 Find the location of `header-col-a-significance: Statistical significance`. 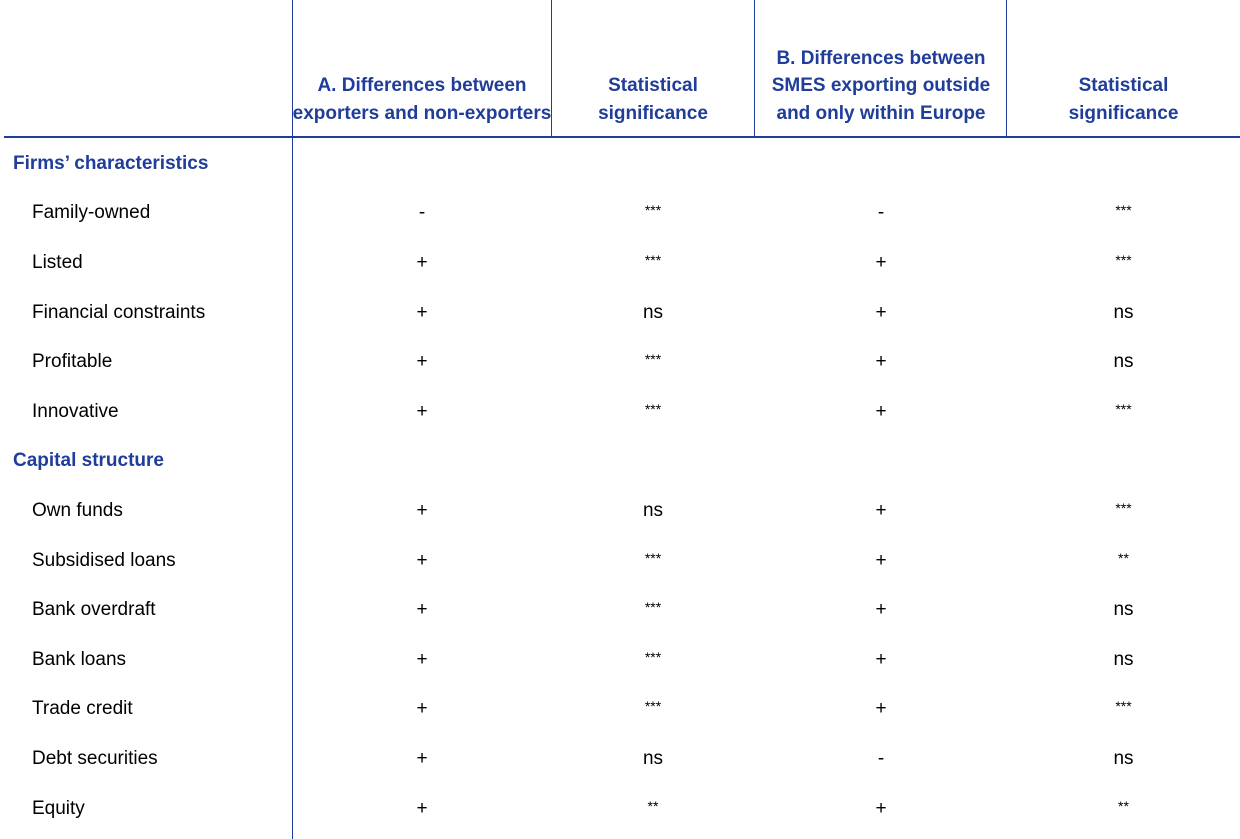

header-col-a-significance: Statistical significance is located at coordinates (653, 68).